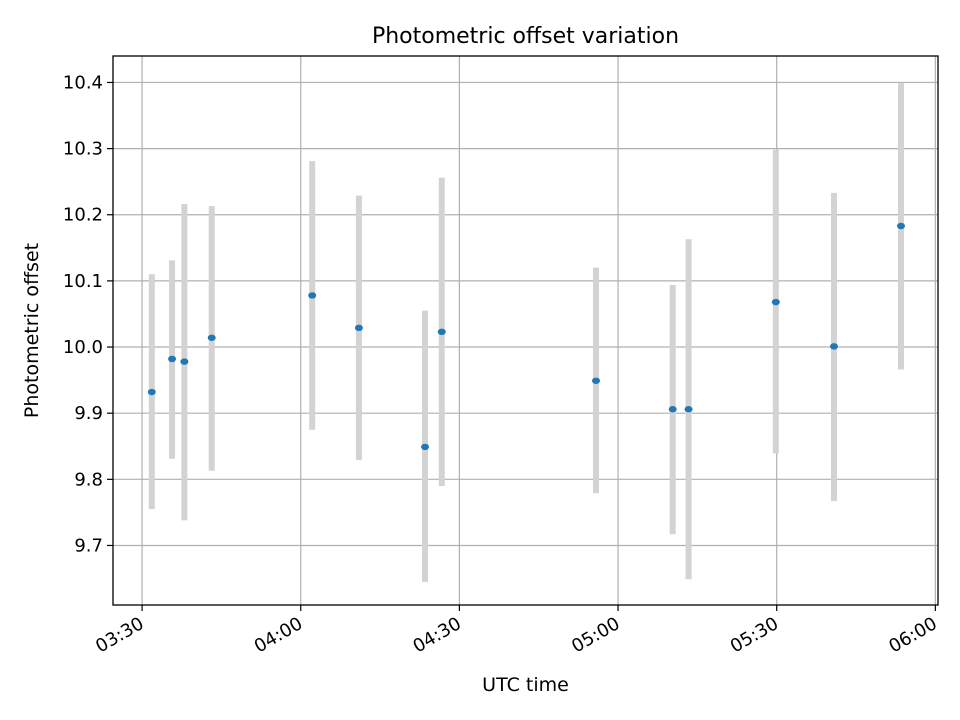 The width and height of the screenshot is (960, 720). Describe the element at coordinates (88, 314) in the screenshot. I see `y-axis-ticks: 9.7 9.8 9.9 10.0 10.1 10.2 10.3 10.4` at that location.